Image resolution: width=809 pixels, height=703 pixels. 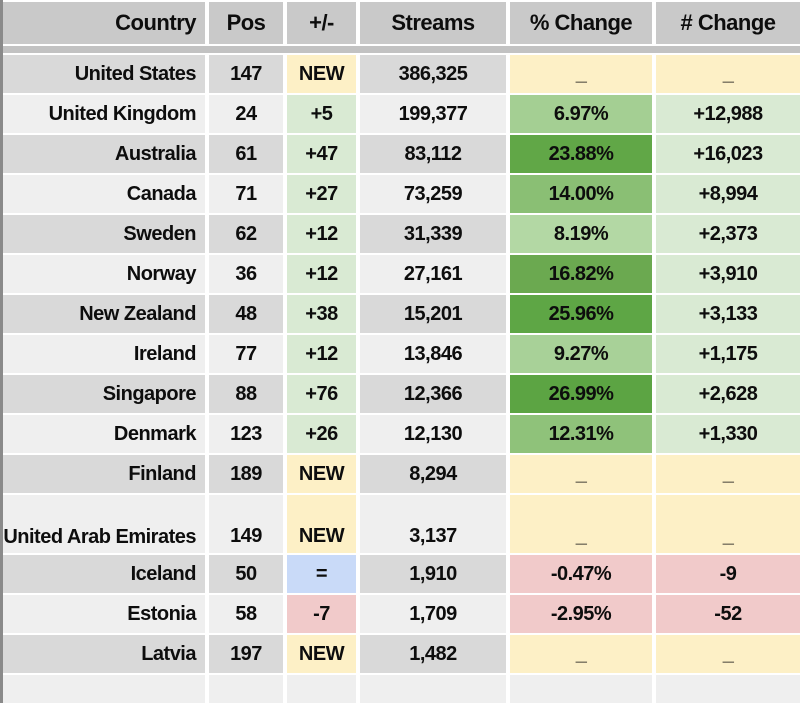 What do you see at coordinates (433, 194) in the screenshot?
I see `cell-streams: 73,259` at bounding box center [433, 194].